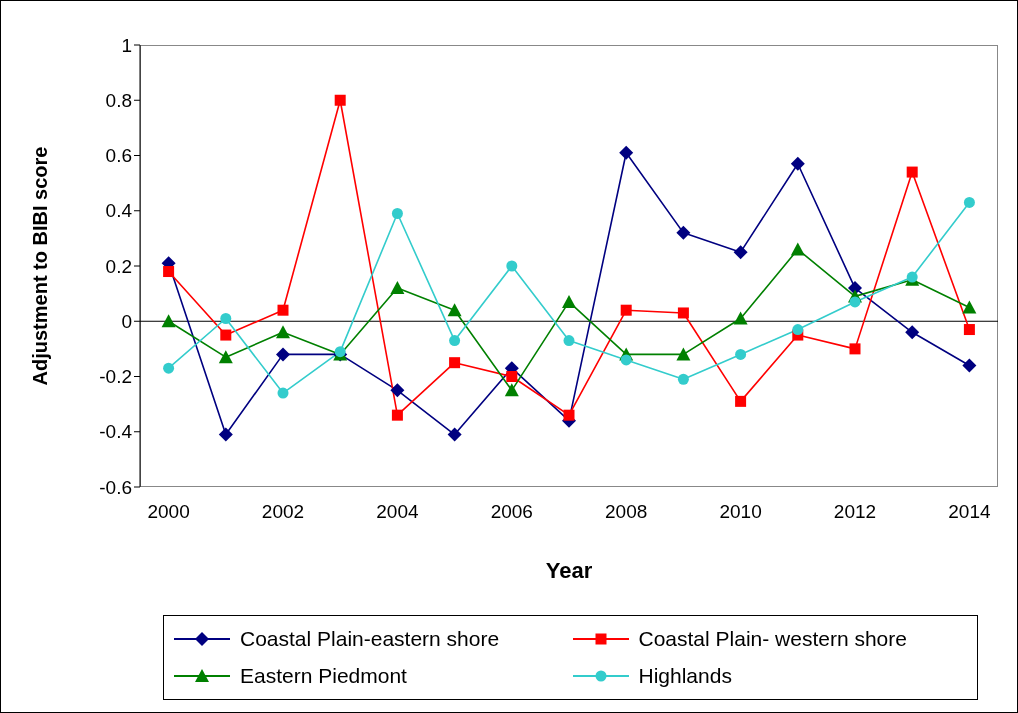 This screenshot has width=1018, height=713. Describe the element at coordinates (969, 512) in the screenshot. I see `x-tick-label: 2014` at that location.